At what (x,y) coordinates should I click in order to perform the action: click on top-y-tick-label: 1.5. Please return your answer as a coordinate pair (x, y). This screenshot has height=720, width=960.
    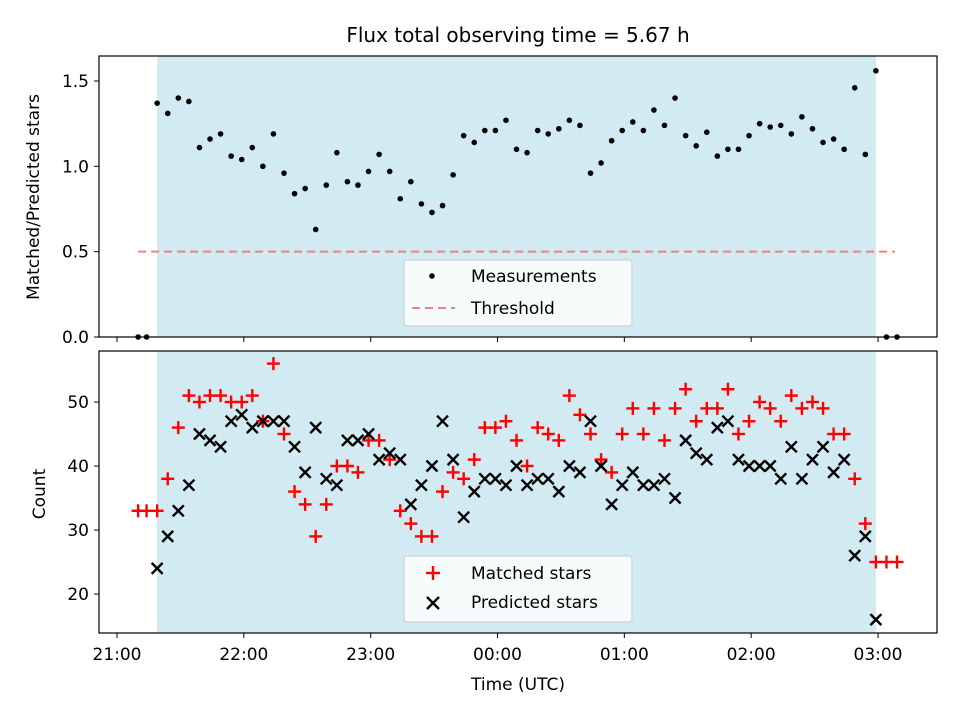
    Looking at the image, I should click on (75, 82).